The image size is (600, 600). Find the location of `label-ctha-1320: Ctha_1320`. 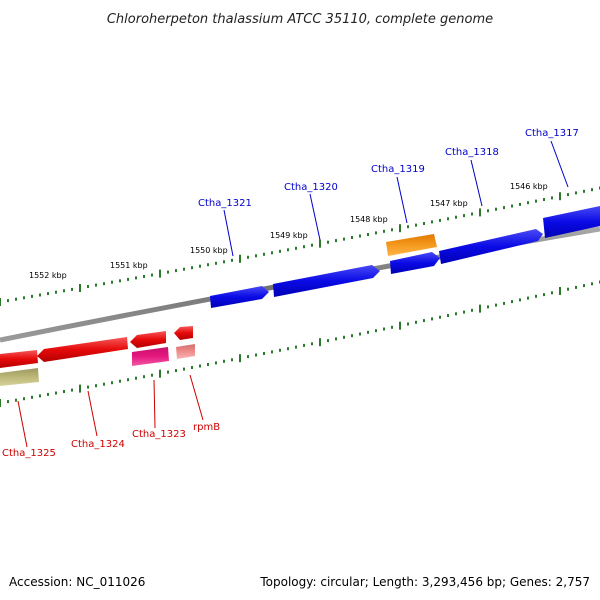

label-ctha-1320: Ctha_1320 is located at coordinates (311, 187).